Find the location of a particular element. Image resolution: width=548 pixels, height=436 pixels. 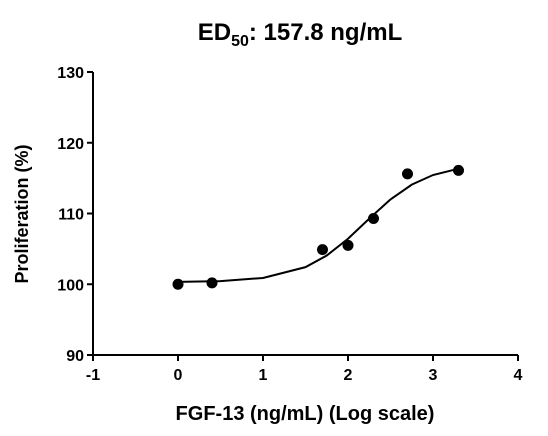

title-subscript: 50 is located at coordinates (240, 41).